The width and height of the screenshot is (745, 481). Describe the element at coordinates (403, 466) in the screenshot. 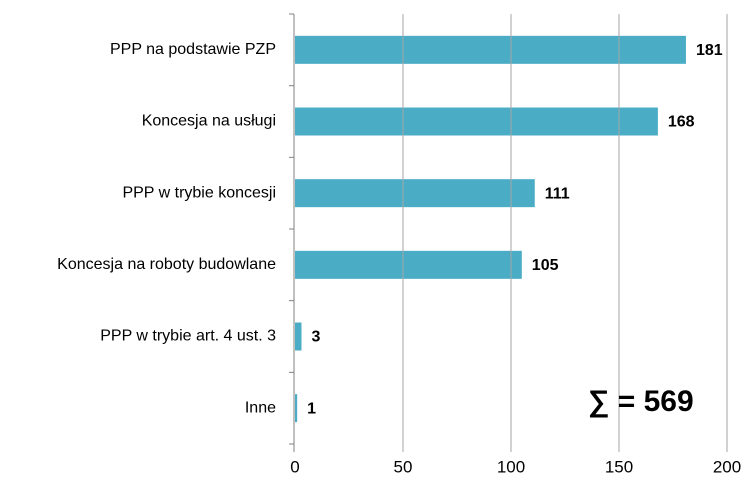

I see `x-tick-label: 50` at that location.